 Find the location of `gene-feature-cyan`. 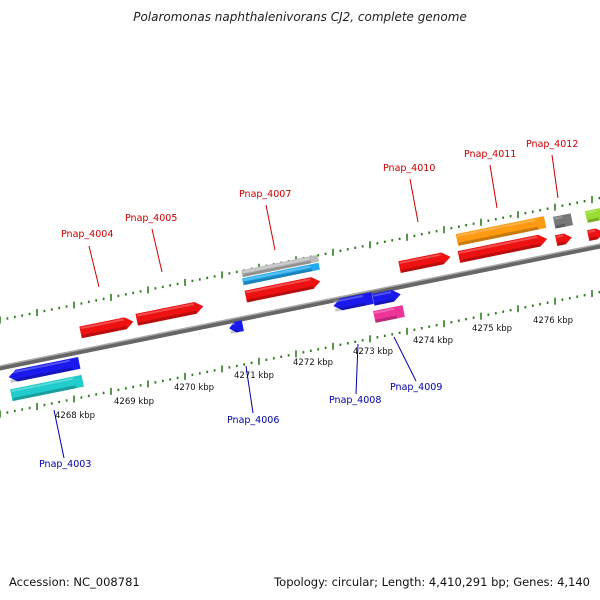

gene-feature-cyan is located at coordinates (47, 388).